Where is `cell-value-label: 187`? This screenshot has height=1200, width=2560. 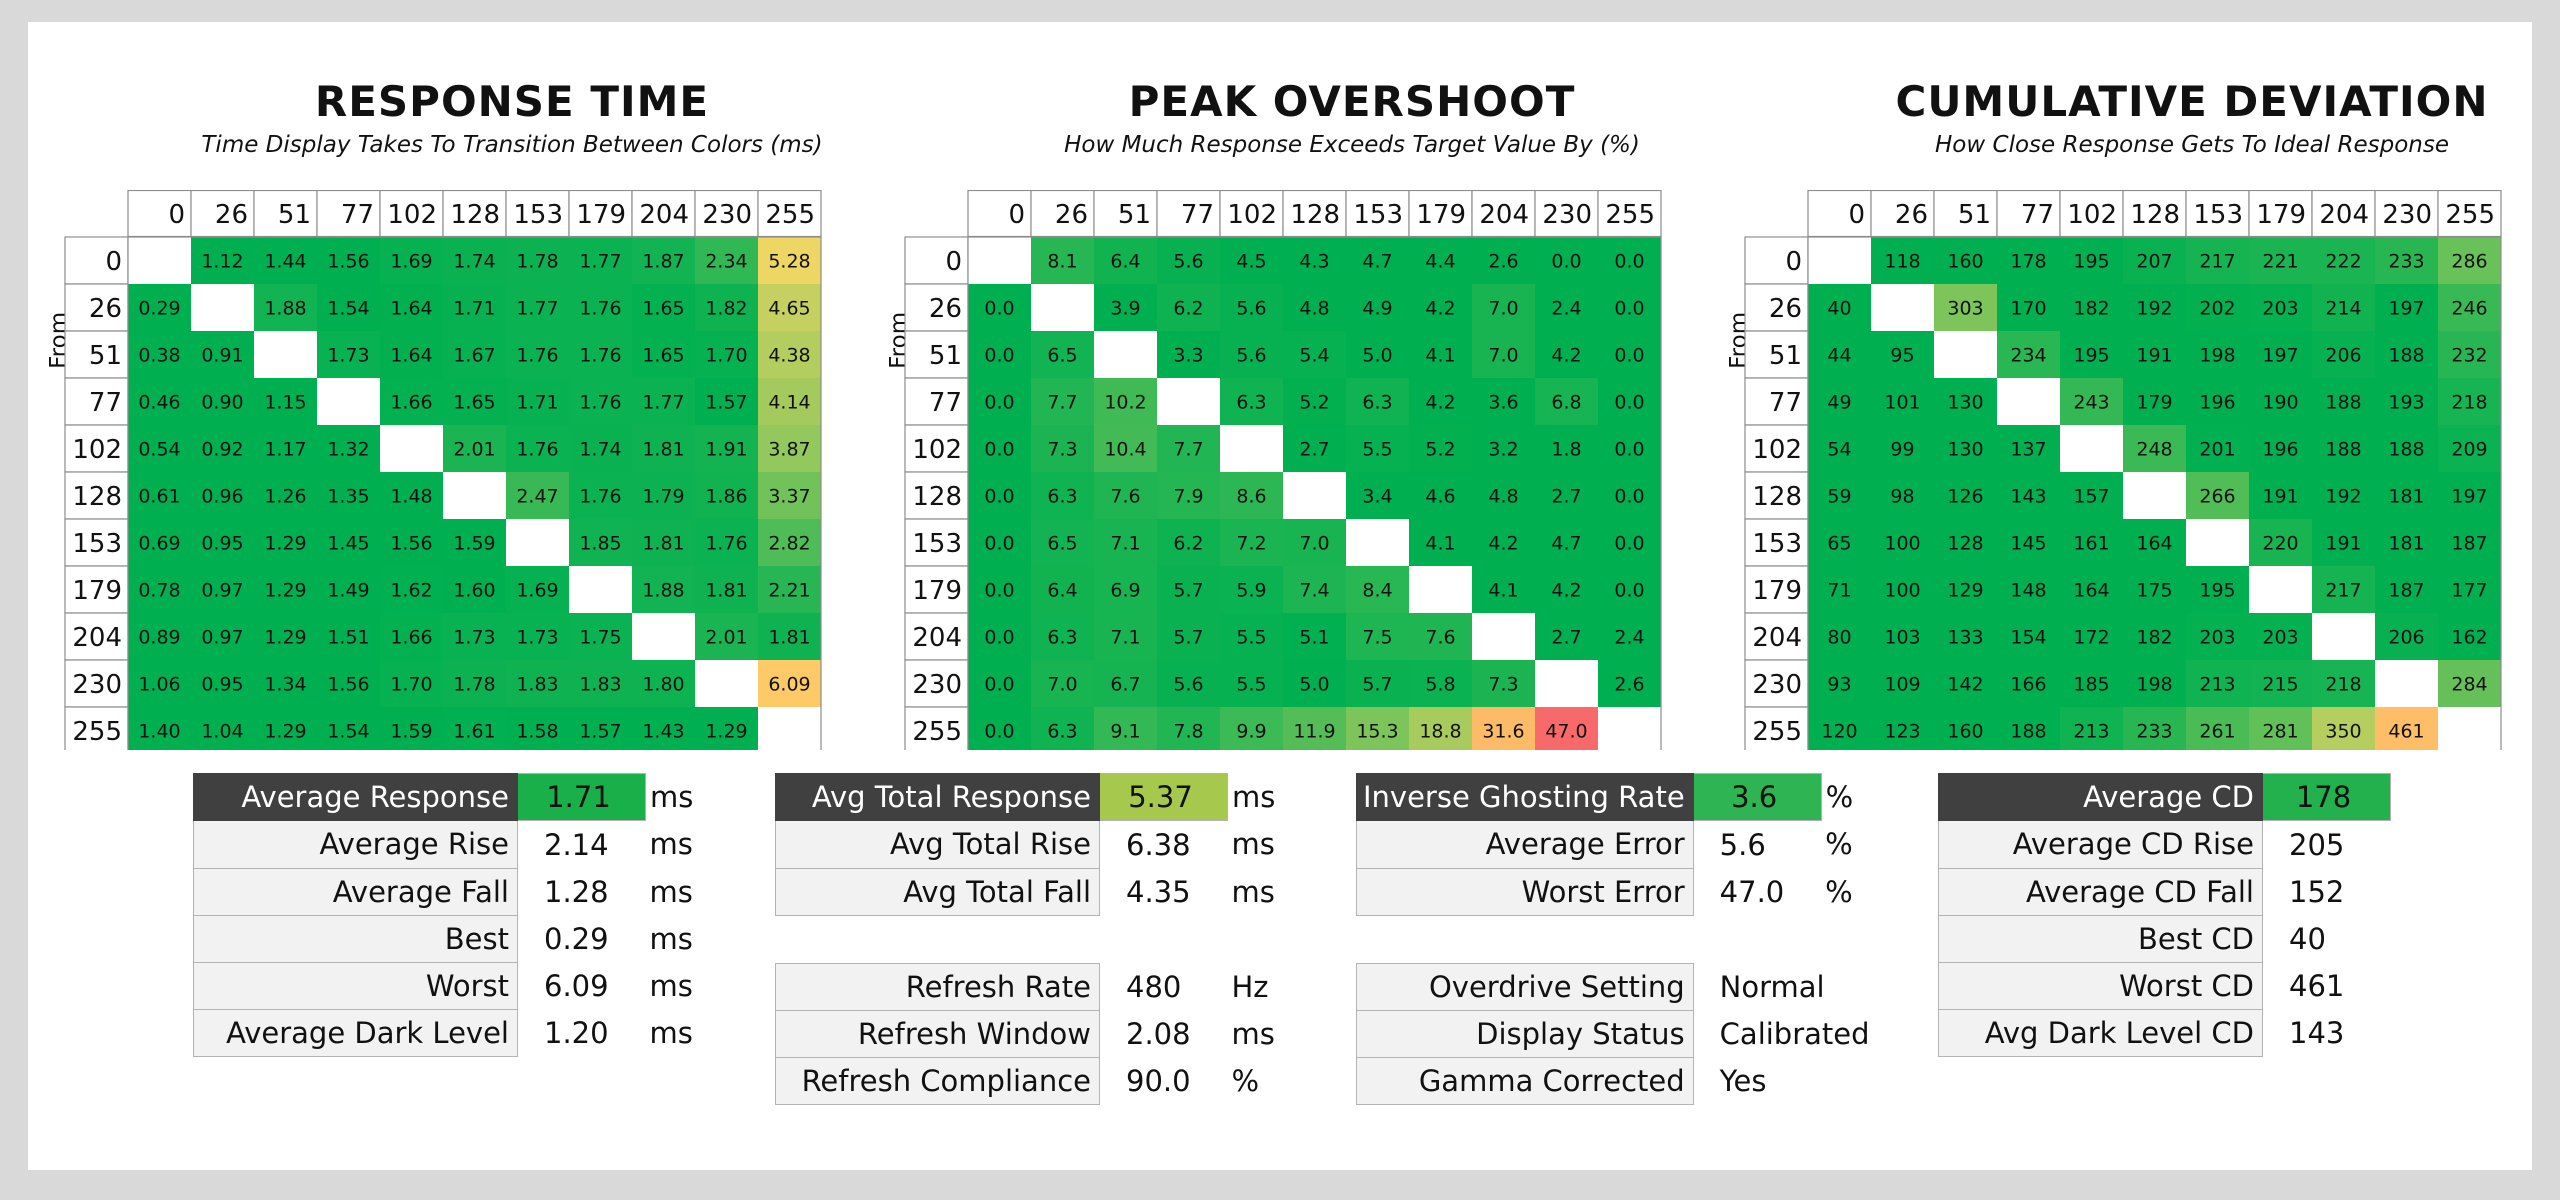 cell-value-label: 187 is located at coordinates (2406, 591).